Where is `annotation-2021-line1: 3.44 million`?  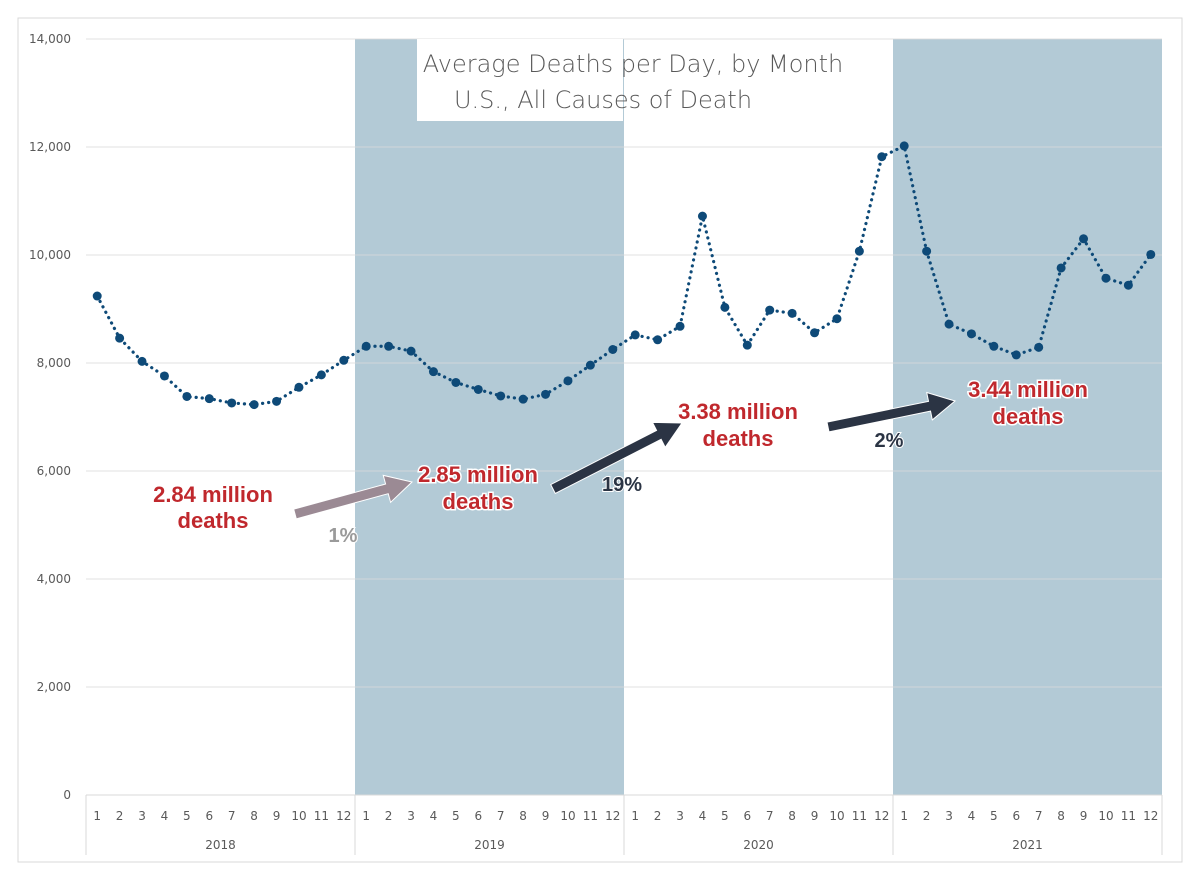 annotation-2021-line1: 3.44 million is located at coordinates (1028, 389).